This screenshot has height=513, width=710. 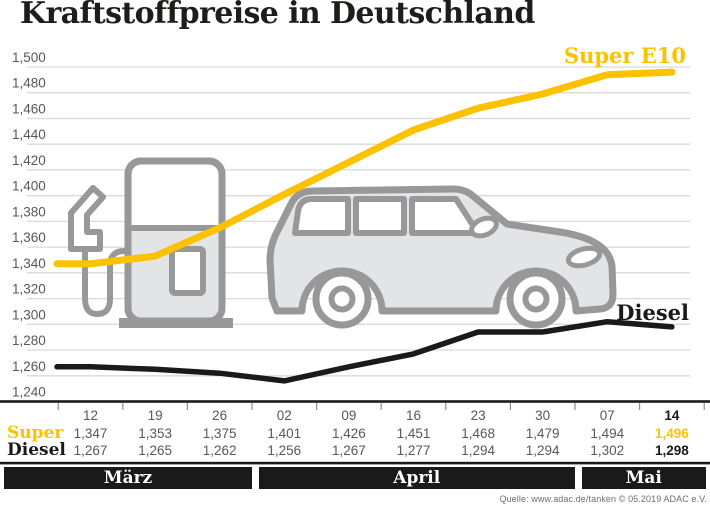 What do you see at coordinates (652, 312) in the screenshot?
I see `series-label-diesel: Diesel` at bounding box center [652, 312].